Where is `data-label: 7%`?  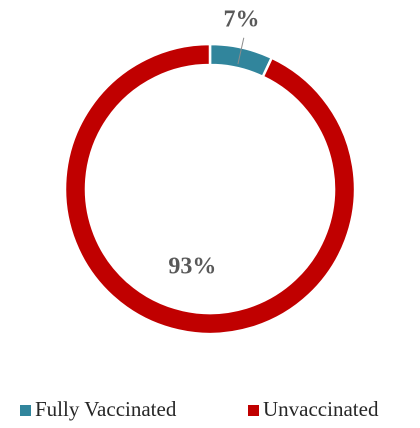 data-label: 7% is located at coordinates (242, 20).